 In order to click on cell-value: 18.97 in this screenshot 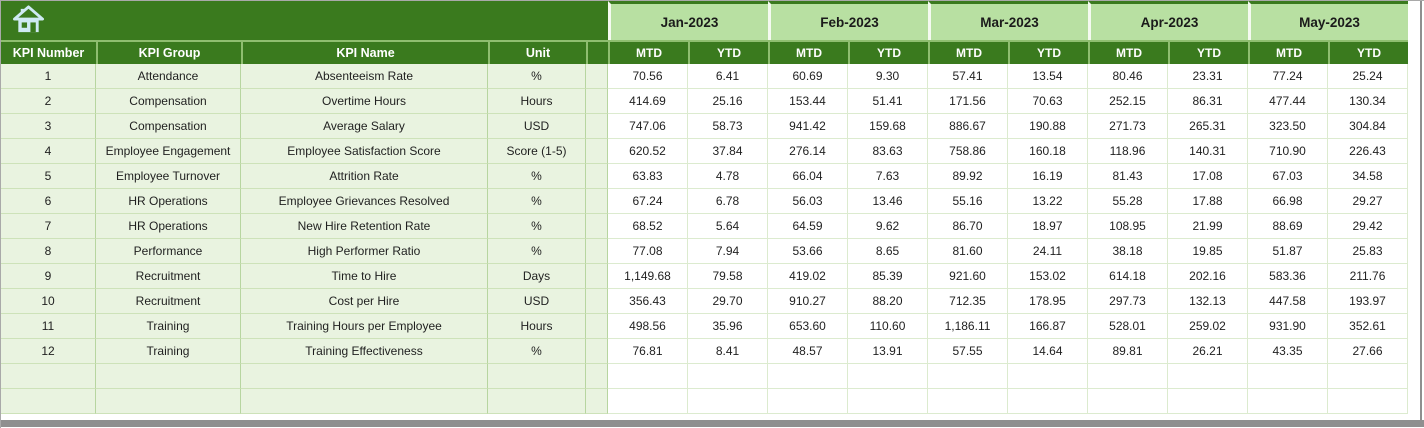, I will do `click(1048, 226)`.